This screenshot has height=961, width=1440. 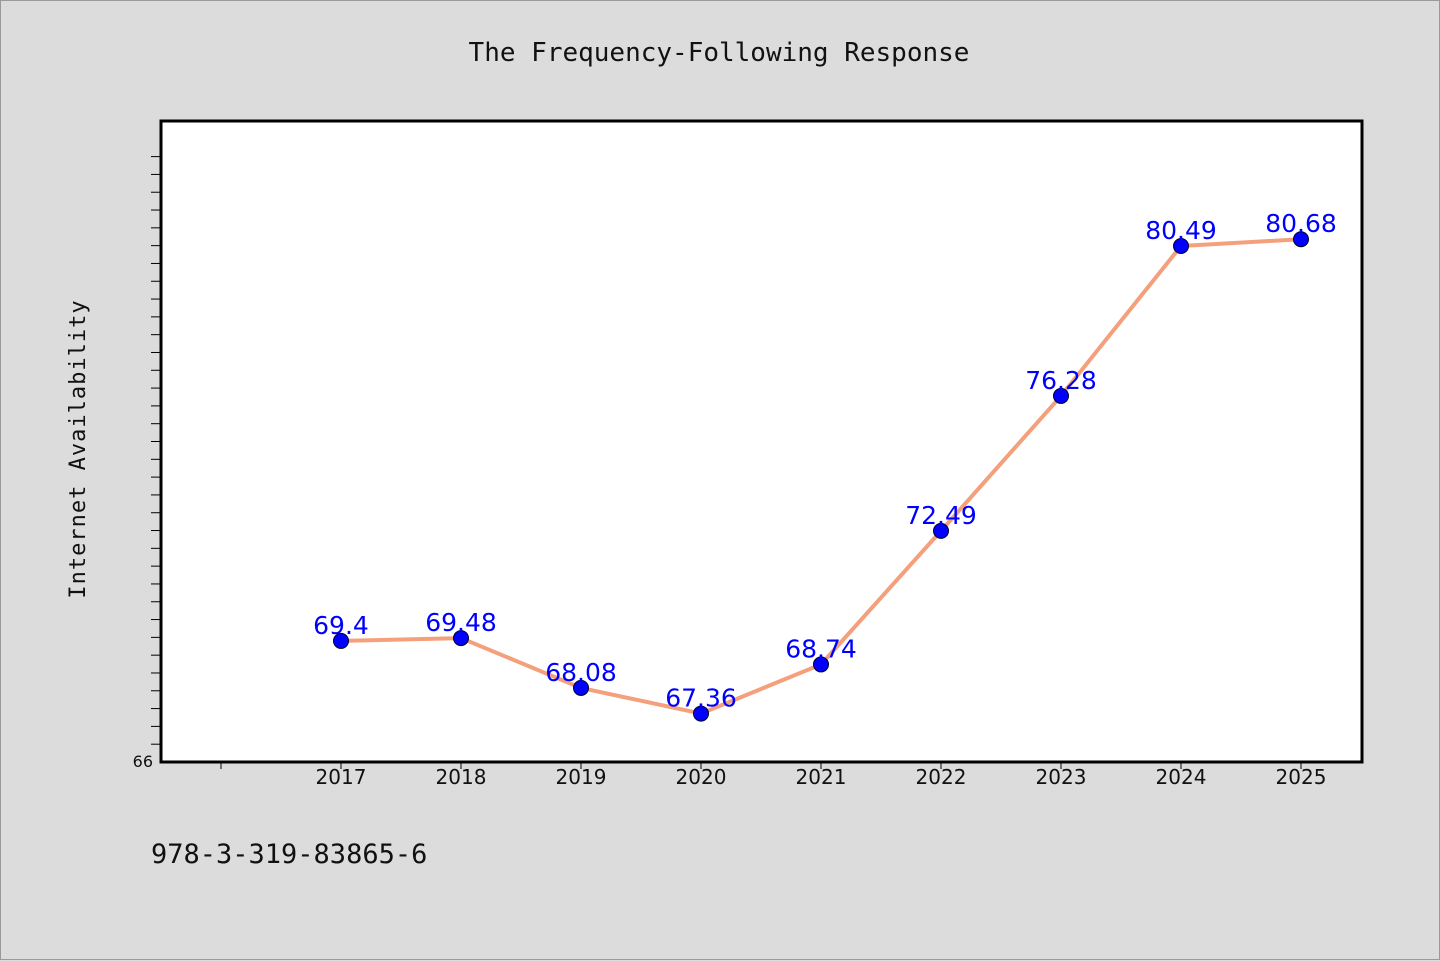 I want to click on x-tick-label: 2021, so click(x=821, y=777).